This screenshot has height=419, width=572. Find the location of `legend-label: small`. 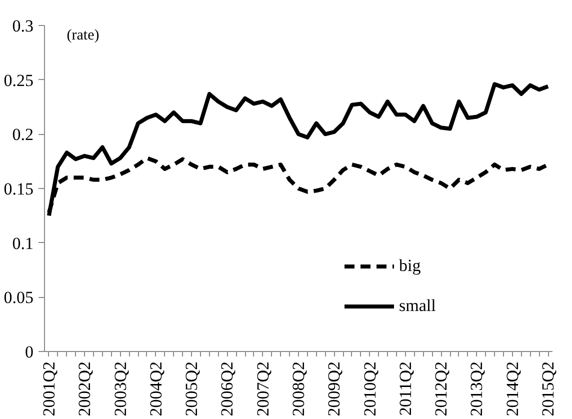

legend-label: small is located at coordinates (417, 306).